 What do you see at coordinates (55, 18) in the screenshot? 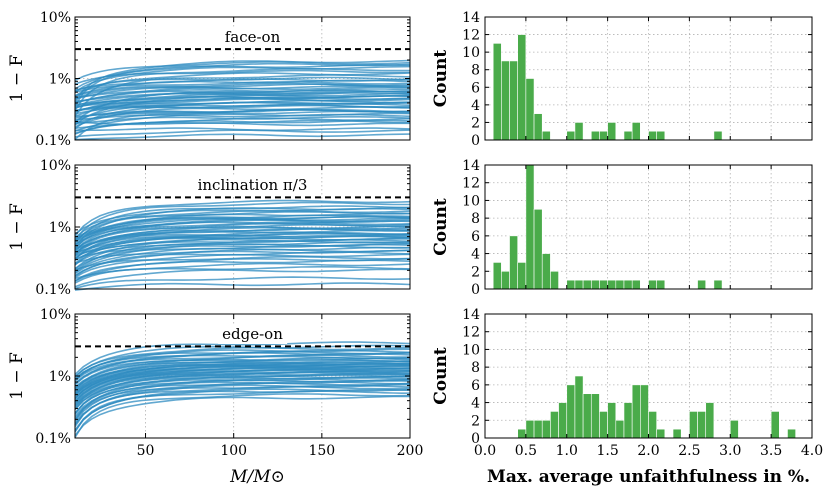
I see `y-tick-label: 10%` at bounding box center [55, 18].